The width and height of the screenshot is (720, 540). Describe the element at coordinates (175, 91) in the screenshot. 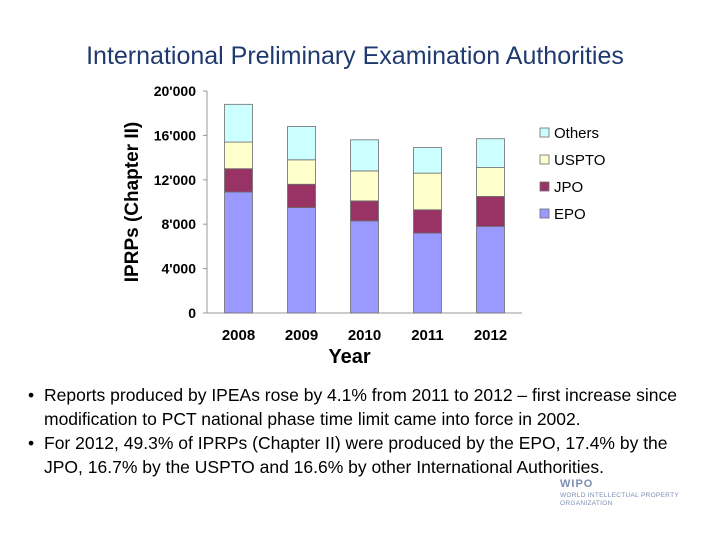

I see `y-tick-label: 20'000` at that location.